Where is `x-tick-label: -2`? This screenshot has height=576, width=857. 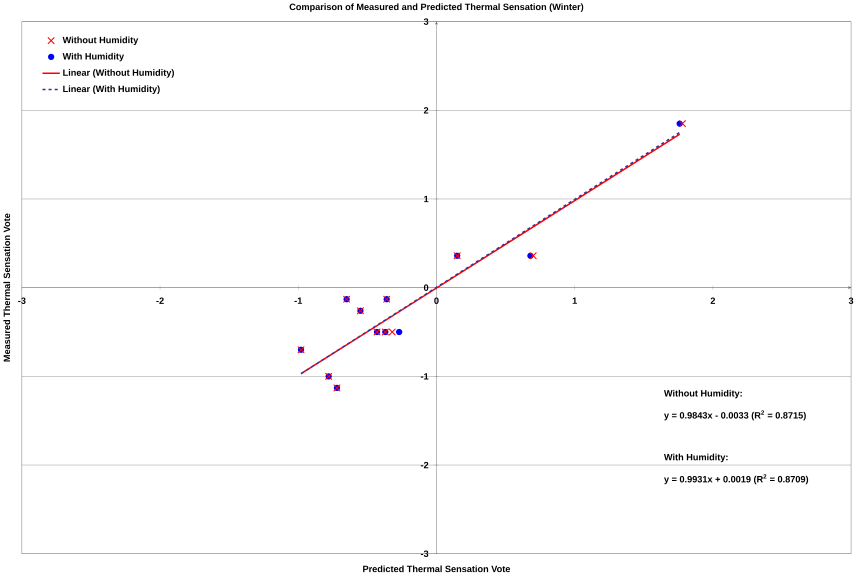
x-tick-label: -2 is located at coordinates (160, 301).